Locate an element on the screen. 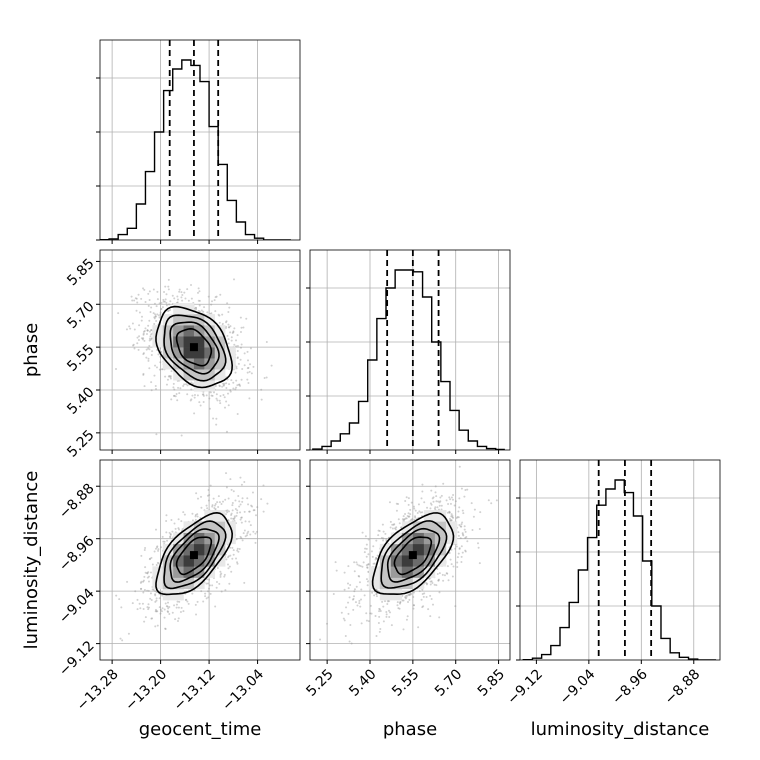 The height and width of the screenshot is (760, 760). peak-marker is located at coordinates (193, 555).